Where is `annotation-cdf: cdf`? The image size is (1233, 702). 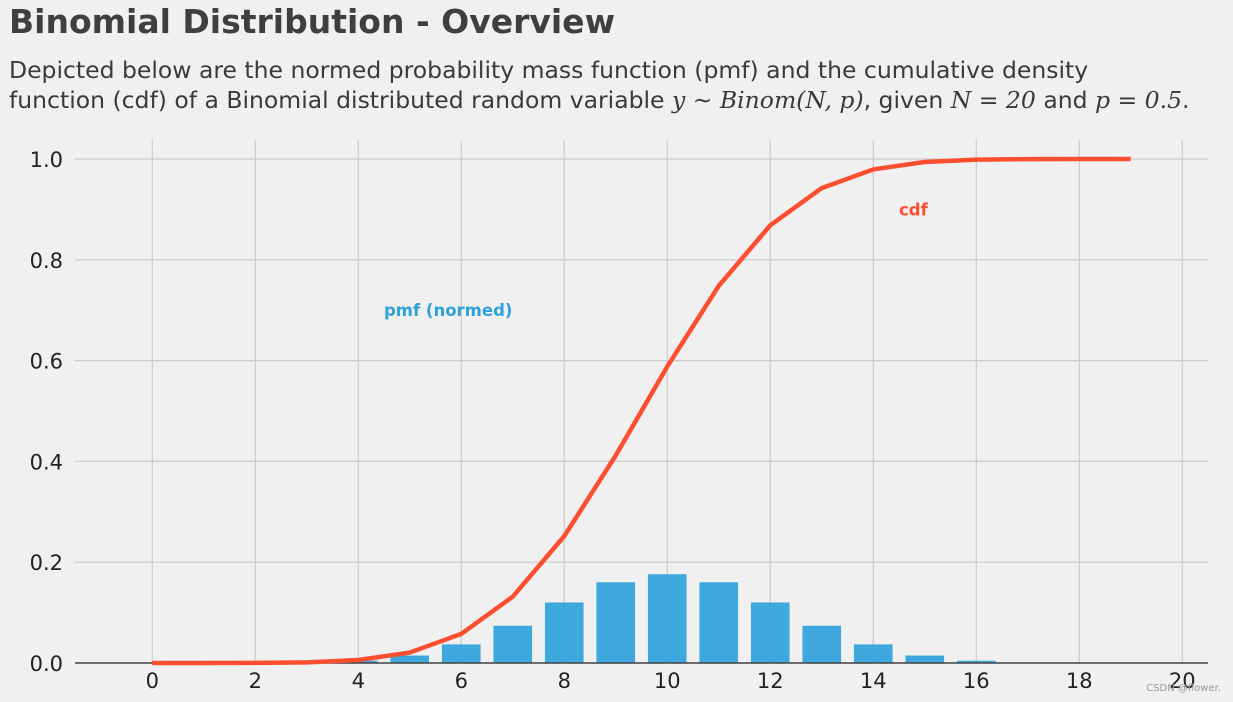
annotation-cdf: cdf is located at coordinates (914, 209).